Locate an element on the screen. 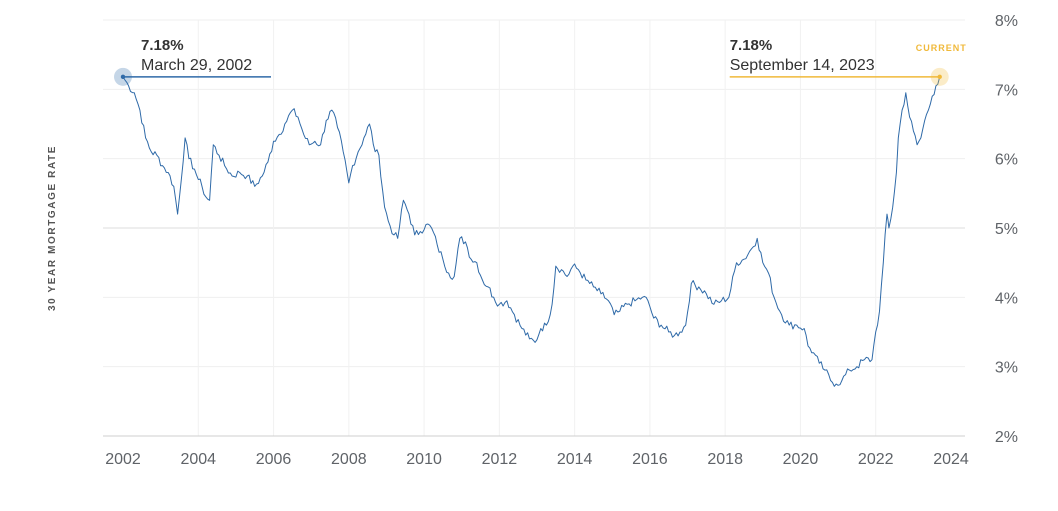  x-tick-label: 2024 is located at coordinates (951, 459).